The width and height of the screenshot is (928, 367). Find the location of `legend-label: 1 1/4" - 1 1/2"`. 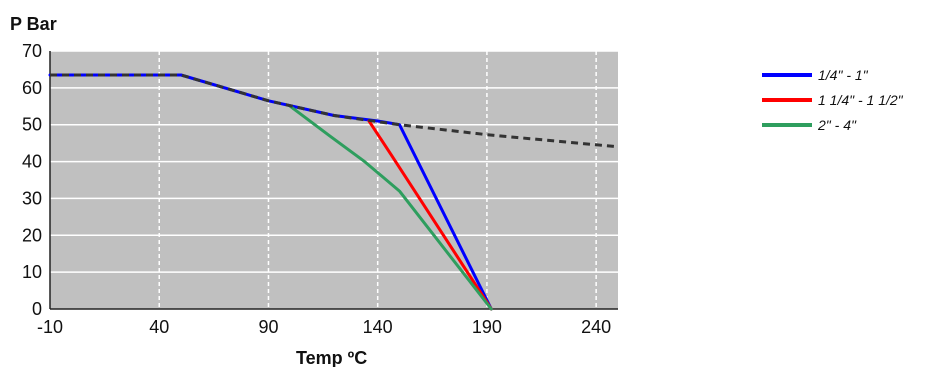

legend-label: 1 1/4" - 1 1/2" is located at coordinates (861, 100).